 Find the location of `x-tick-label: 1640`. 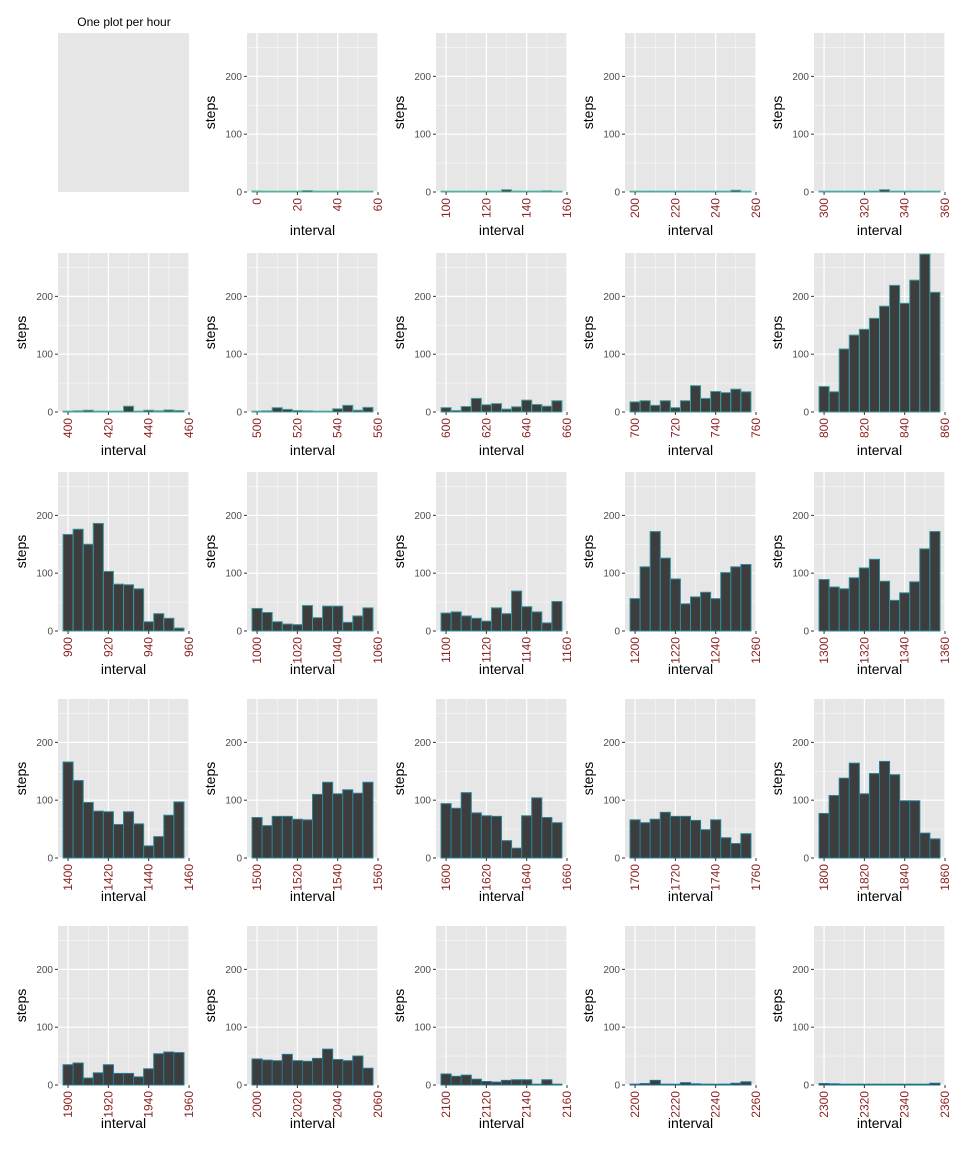

x-tick-label: 1640 is located at coordinates (527, 877).